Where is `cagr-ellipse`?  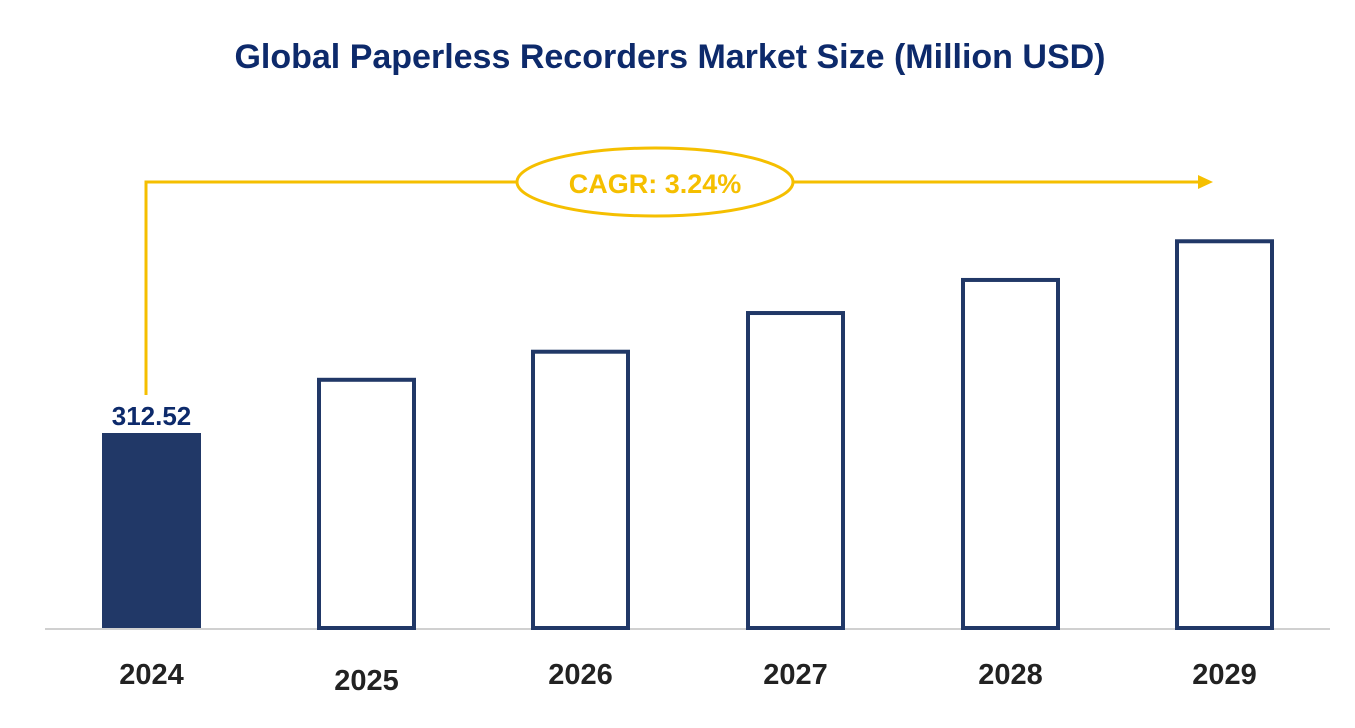
cagr-ellipse is located at coordinates (655, 182).